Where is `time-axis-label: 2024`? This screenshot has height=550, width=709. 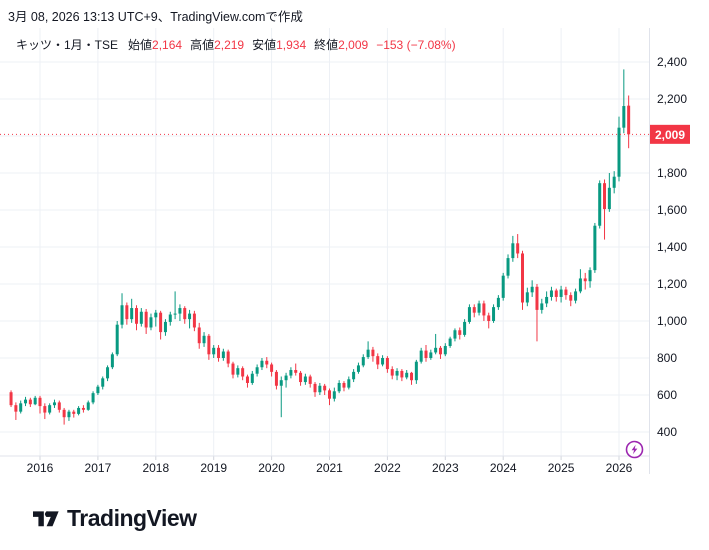
time-axis-label: 2024 is located at coordinates (503, 468).